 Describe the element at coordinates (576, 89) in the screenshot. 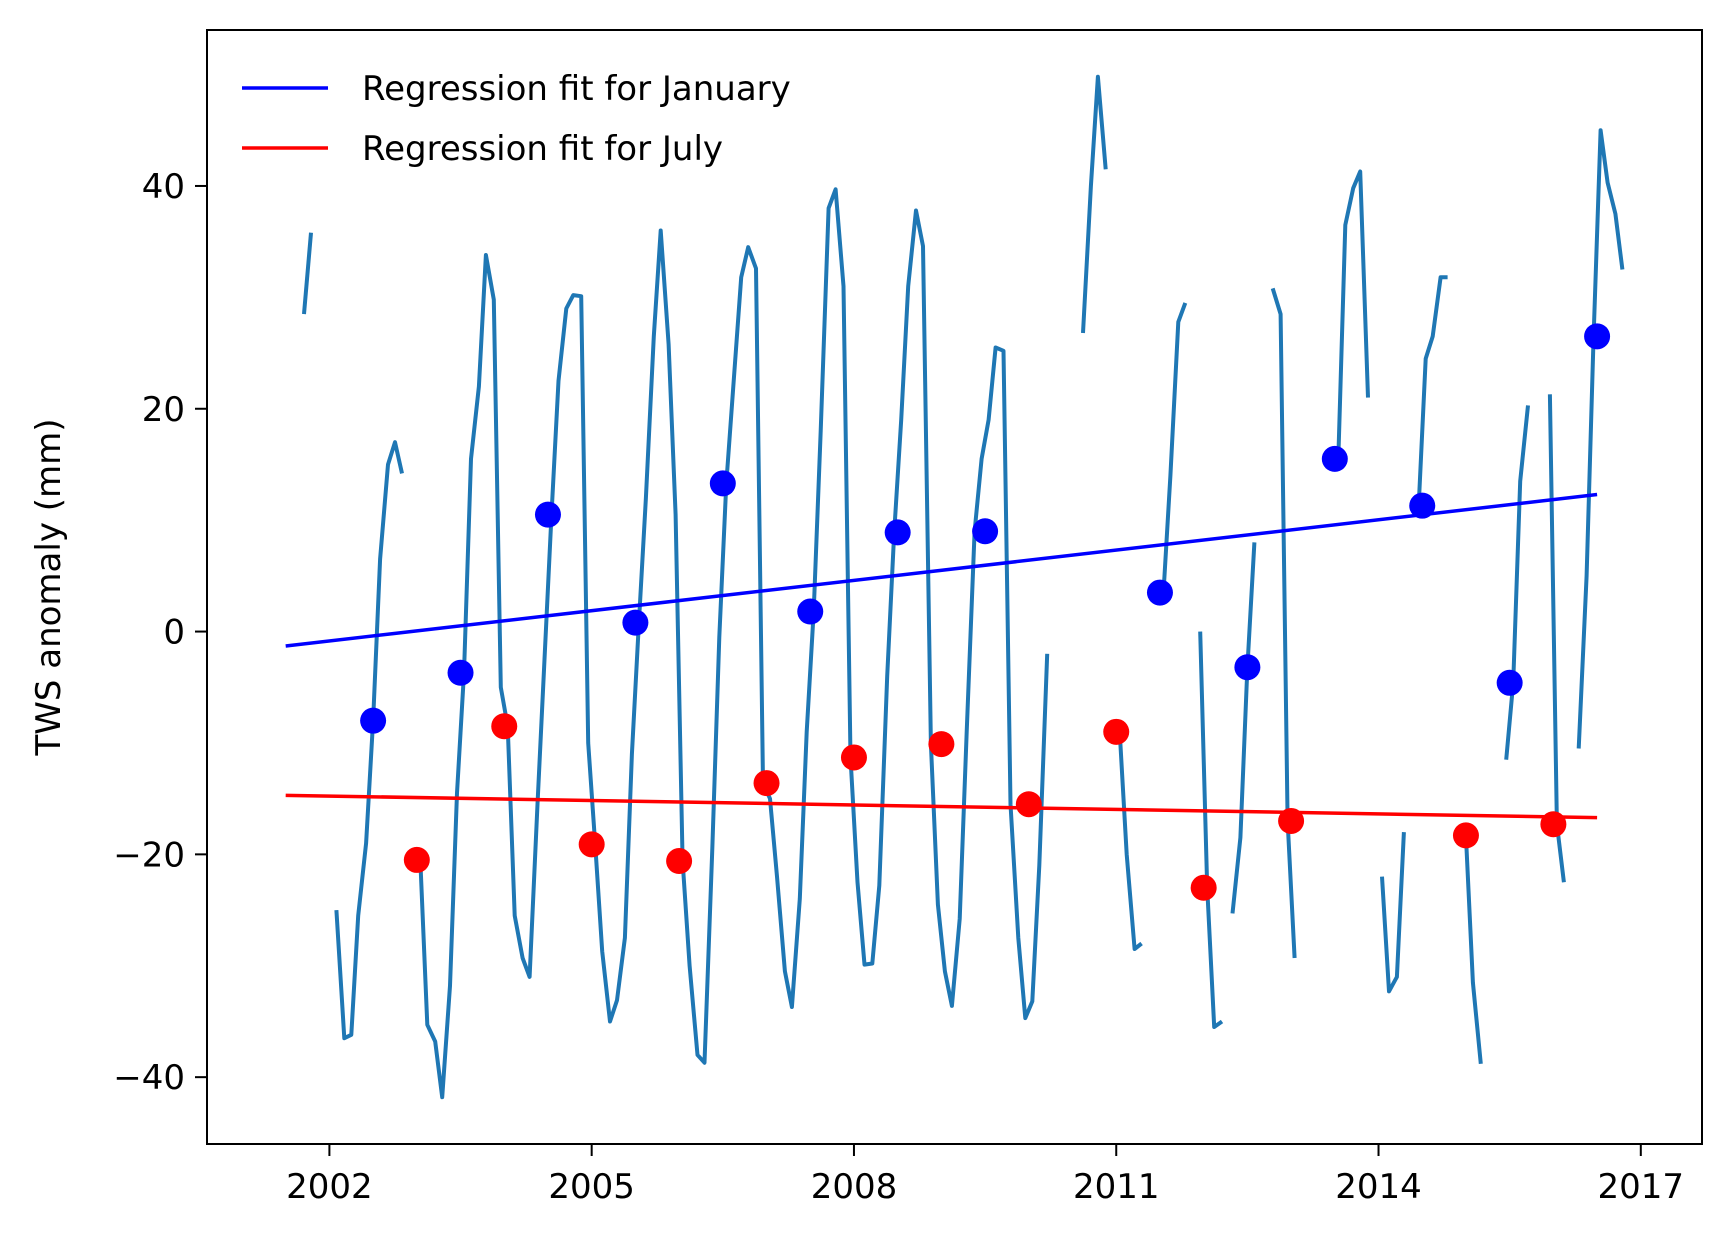

I see `legend-label-january: Regression fit for January` at that location.